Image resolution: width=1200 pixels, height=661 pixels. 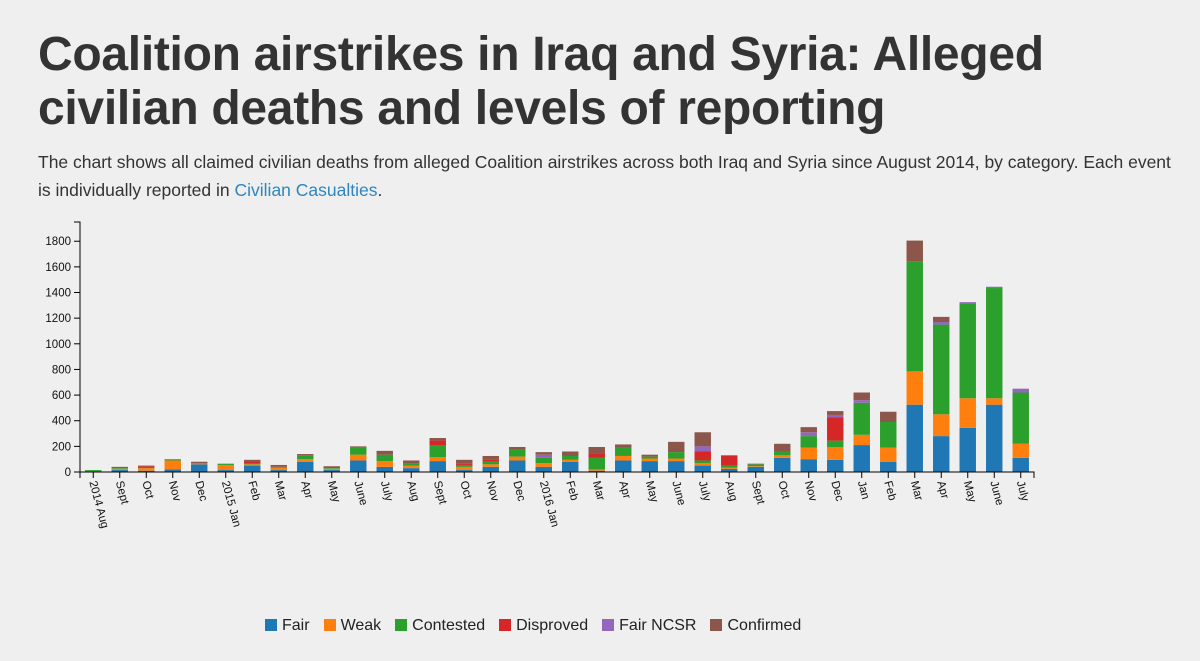 I want to click on y-tick-label: 800, so click(x=61, y=370).